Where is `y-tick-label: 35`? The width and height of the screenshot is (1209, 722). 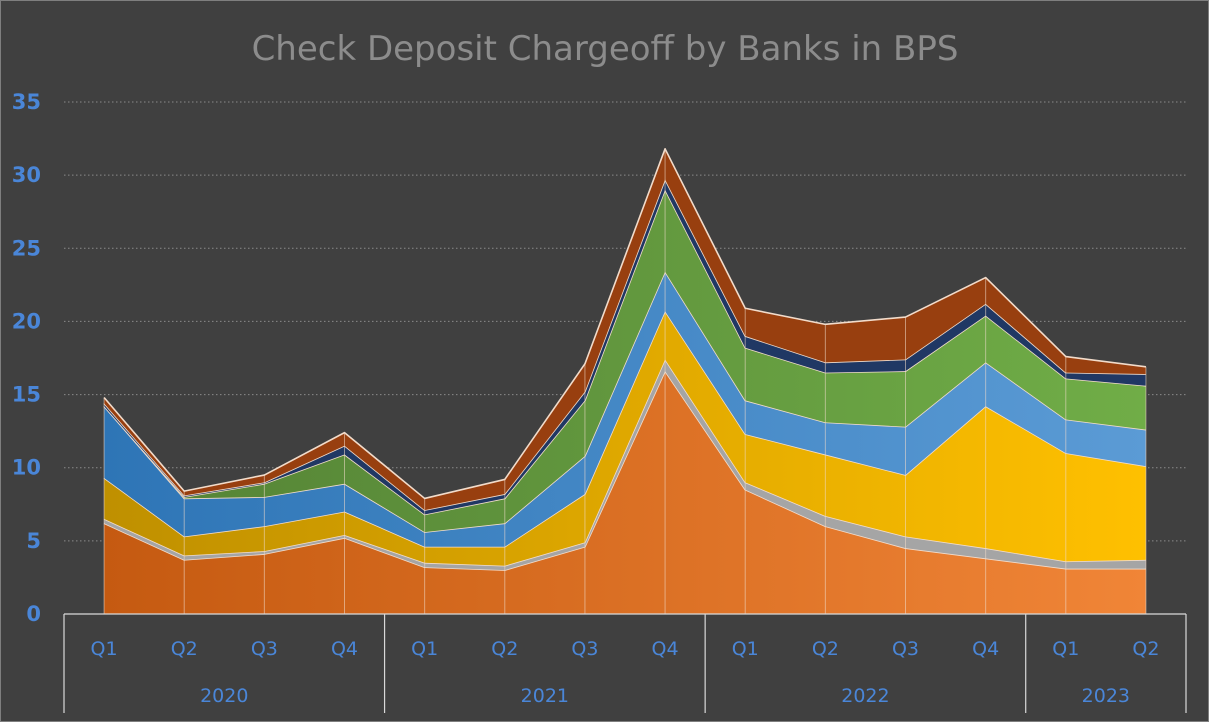 y-tick-label: 35 is located at coordinates (26, 102).